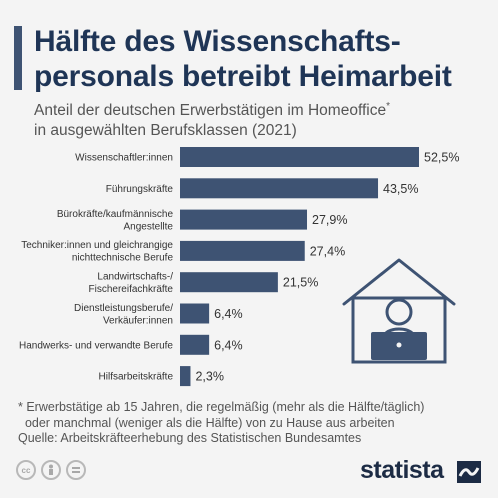  Describe the element at coordinates (469, 472) in the screenshot. I see `statista-logo-icon` at that location.